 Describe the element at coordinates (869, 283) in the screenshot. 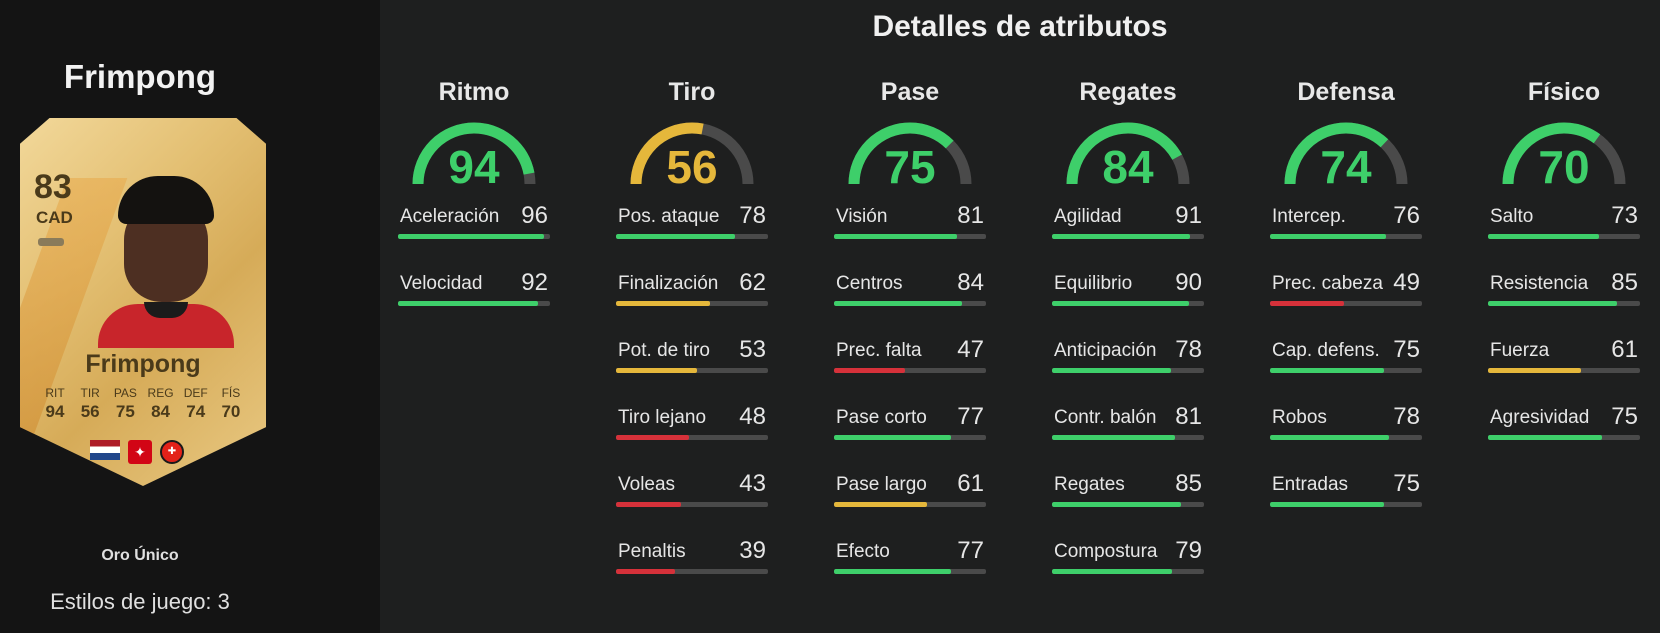

I see `stat-label: Centros` at that location.